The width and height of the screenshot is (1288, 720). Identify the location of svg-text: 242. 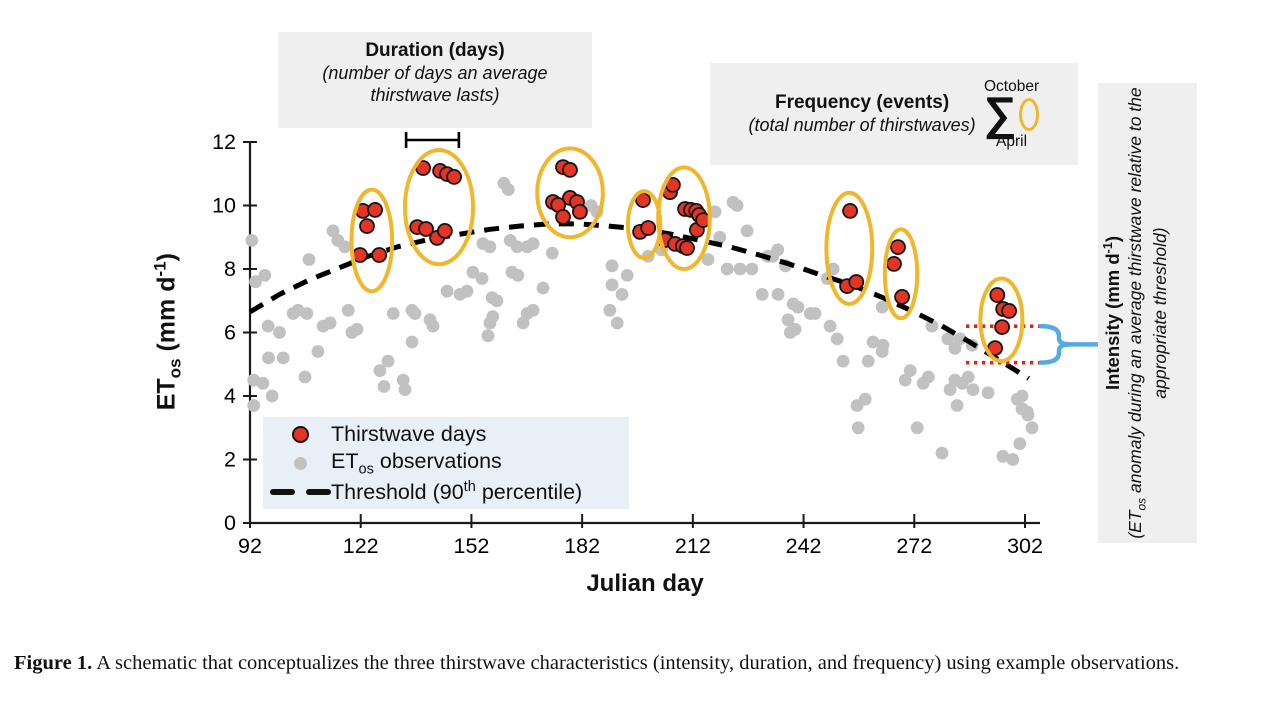
(804, 546).